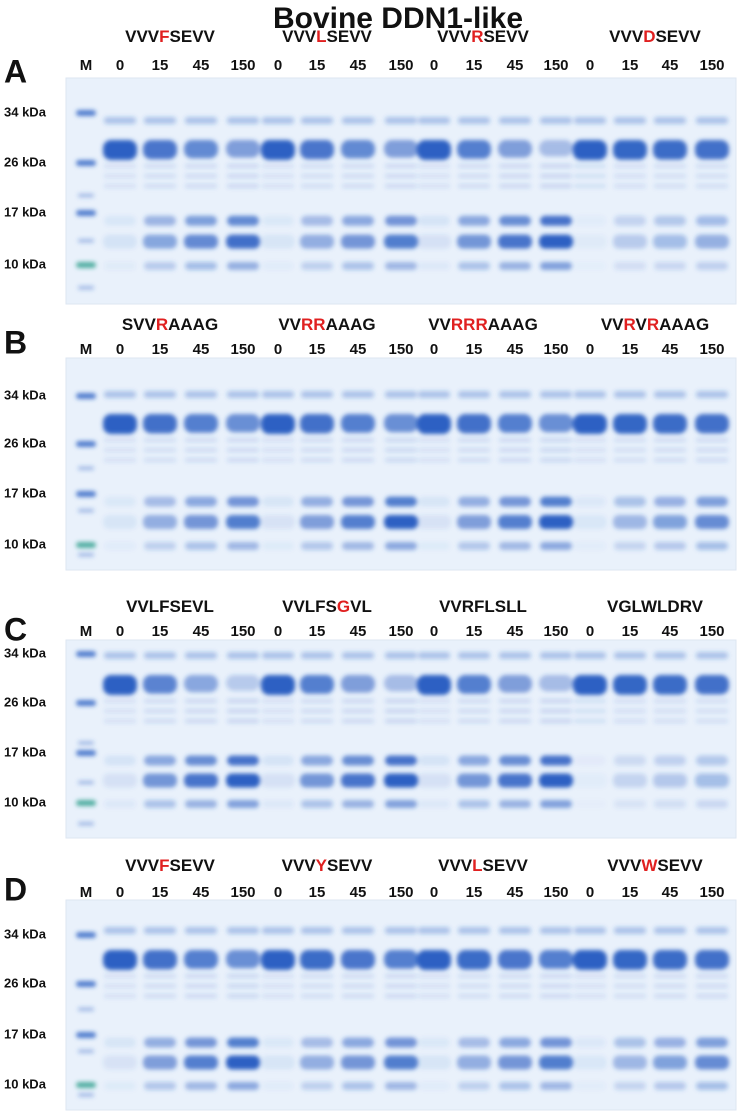 This screenshot has width=738, height=1115. Describe the element at coordinates (626, 36) in the screenshot. I see `peptide-segment: VVV` at that location.